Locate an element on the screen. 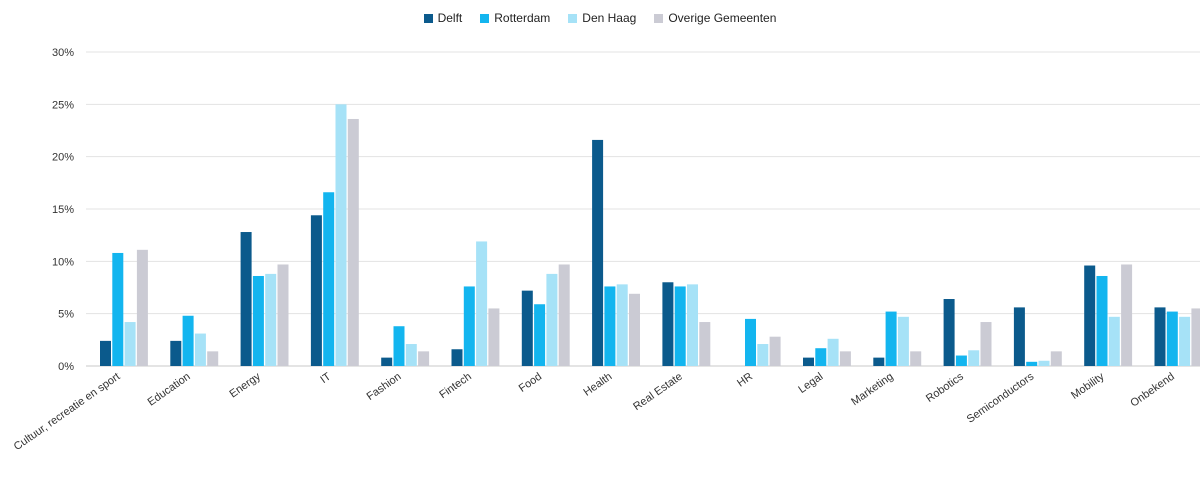 The width and height of the screenshot is (1200, 493). x-tick-label: Energy is located at coordinates (245, 385).